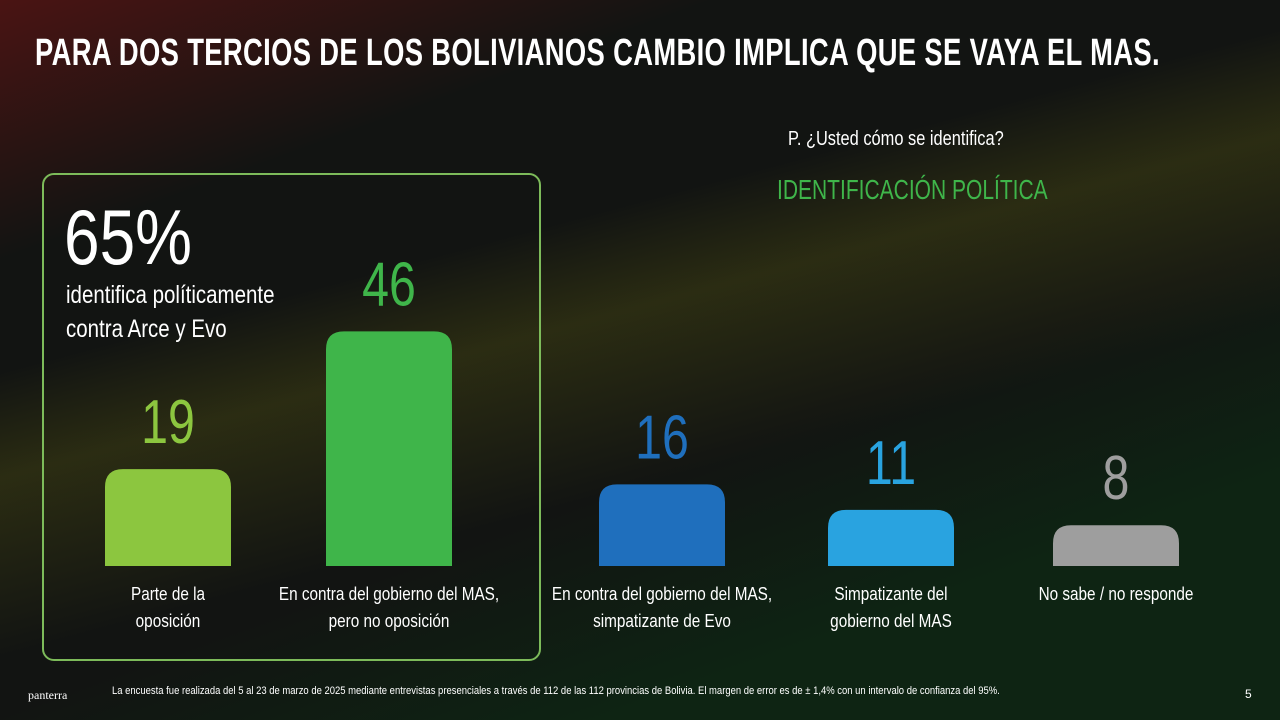  Describe the element at coordinates (1116, 594) in the screenshot. I see `category-label: No sabe / no responde` at that location.